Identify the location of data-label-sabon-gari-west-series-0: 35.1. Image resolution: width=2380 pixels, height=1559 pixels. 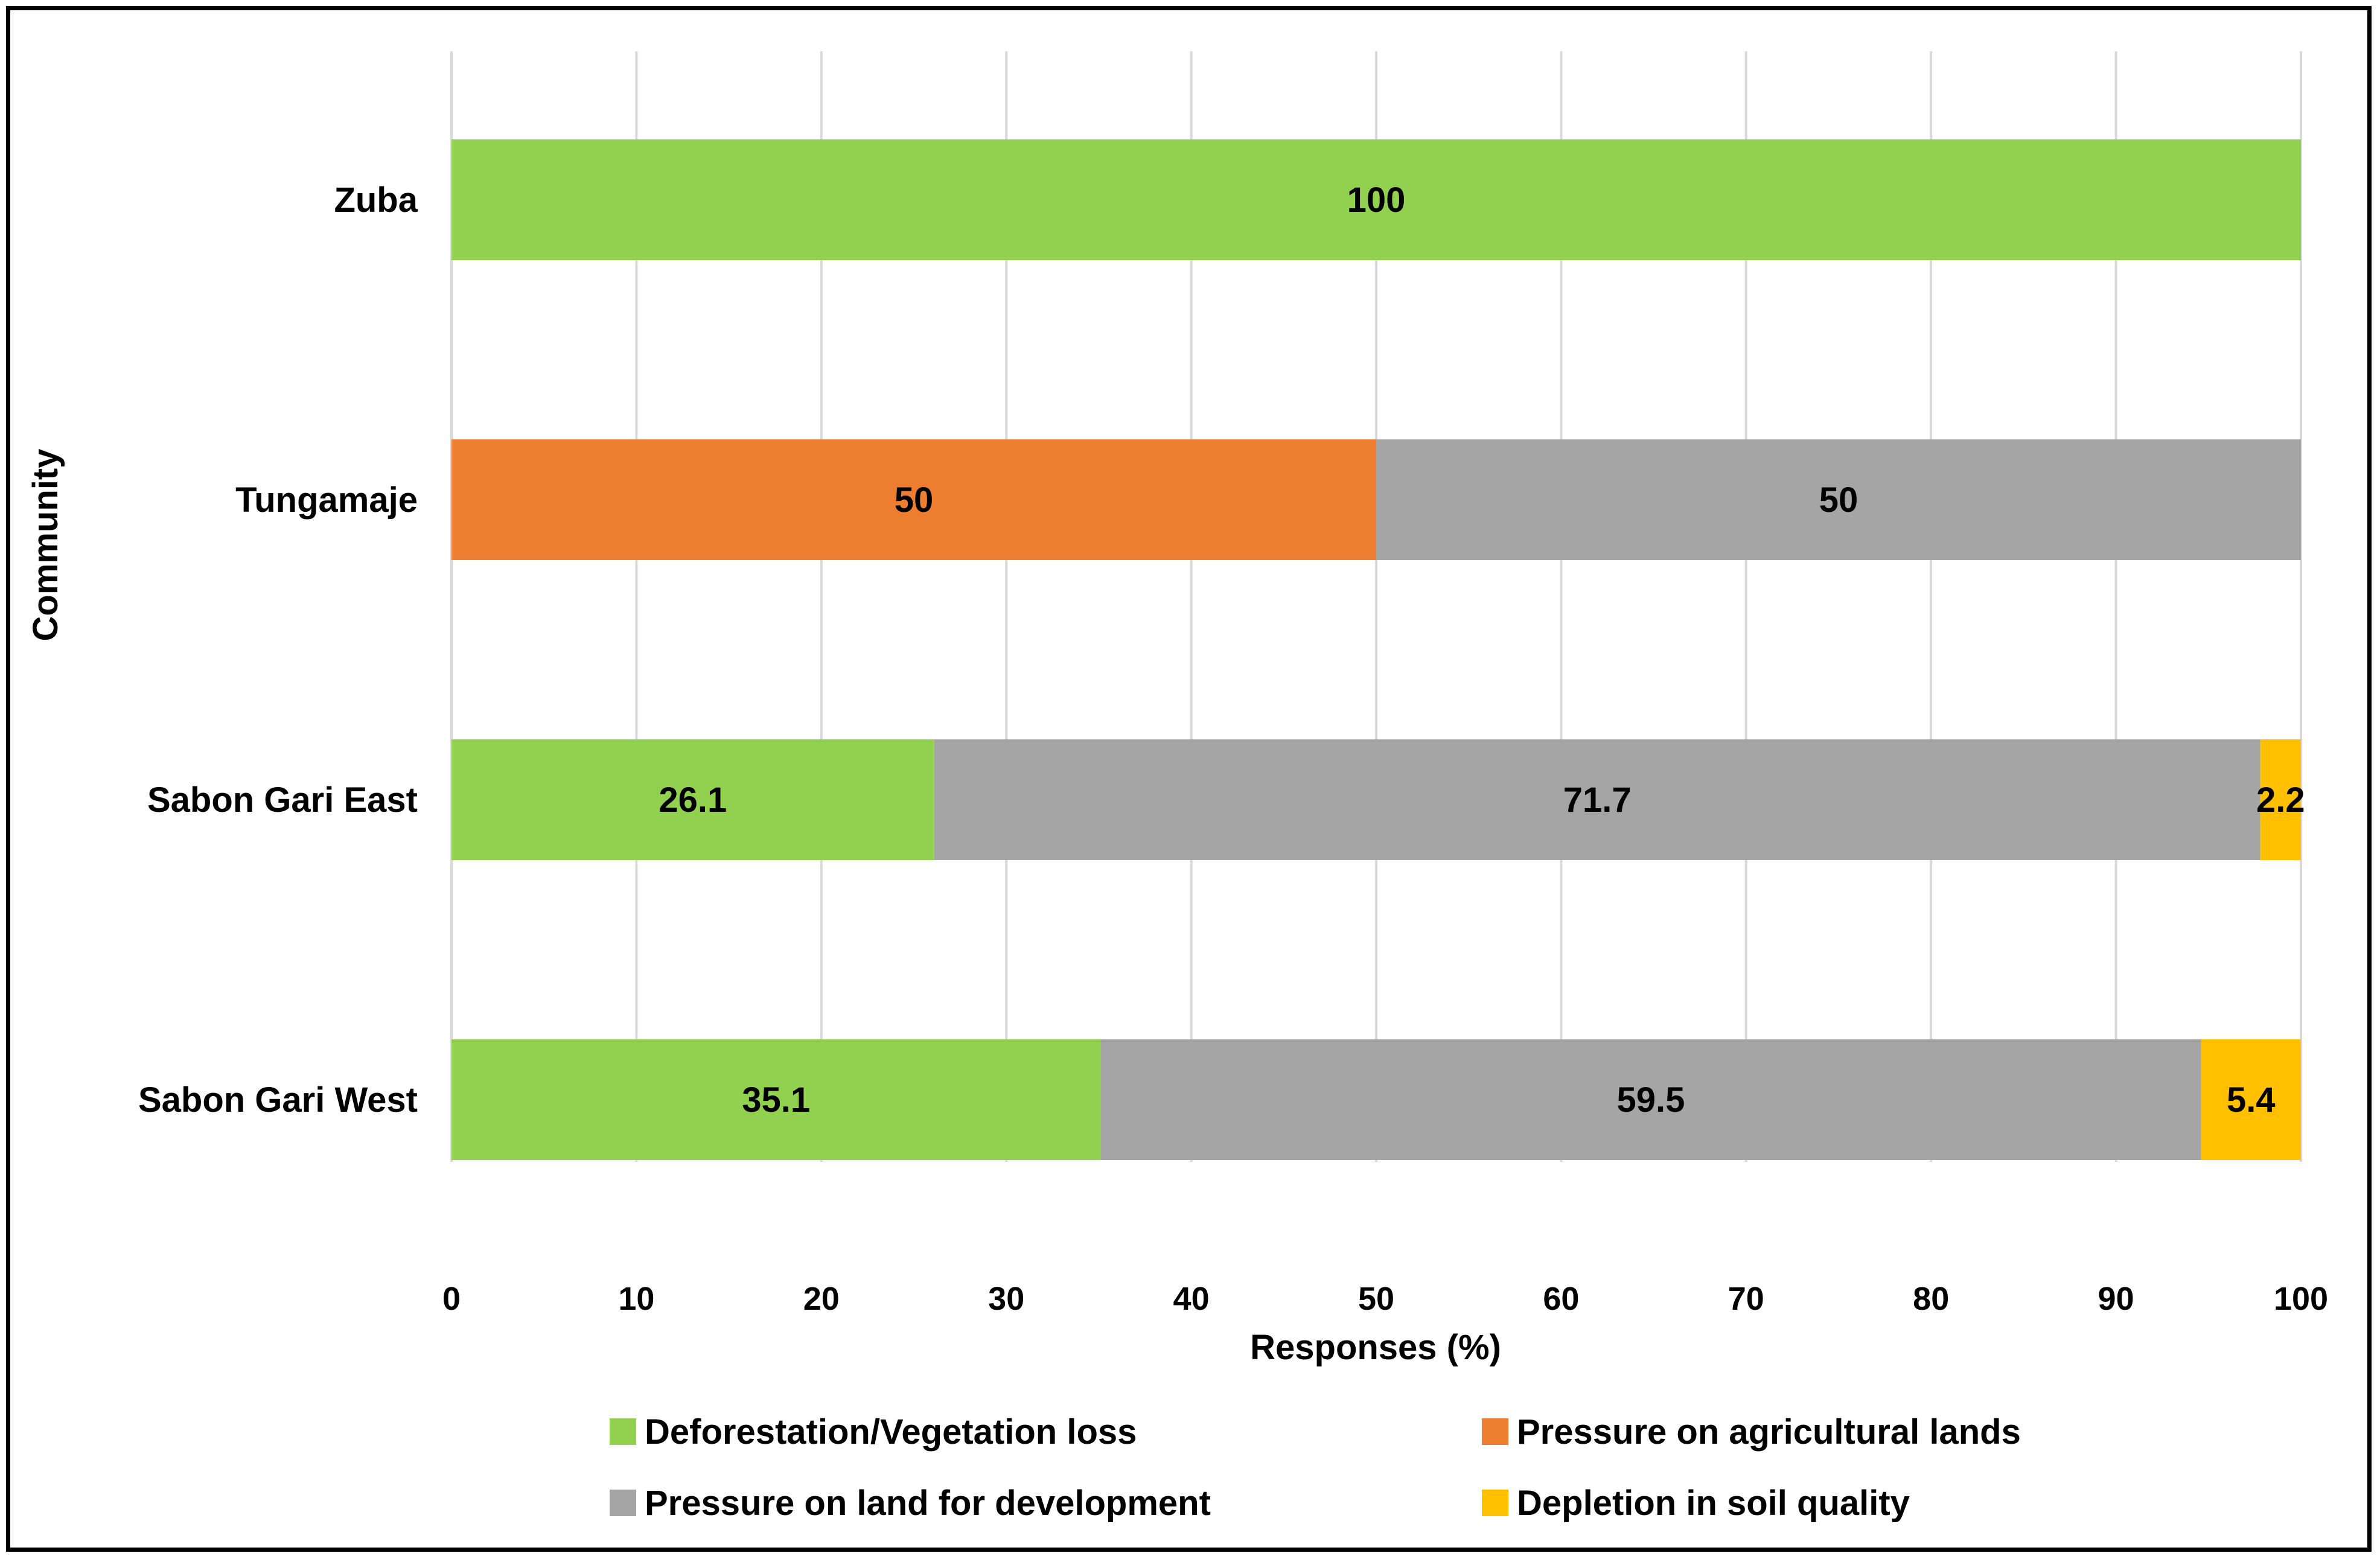
(776, 1100).